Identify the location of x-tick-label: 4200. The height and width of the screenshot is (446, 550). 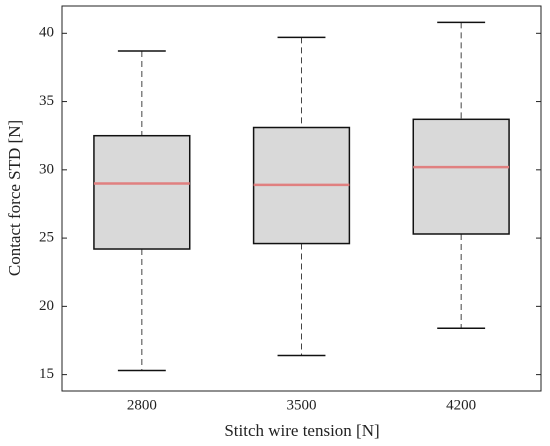
(461, 405).